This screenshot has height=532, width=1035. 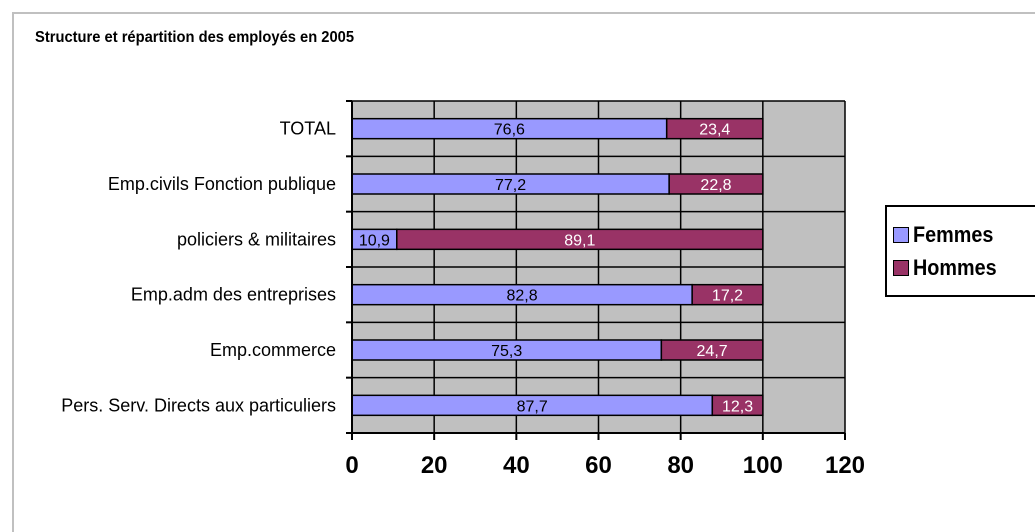 I want to click on data-label: 12,3, so click(x=737, y=406).